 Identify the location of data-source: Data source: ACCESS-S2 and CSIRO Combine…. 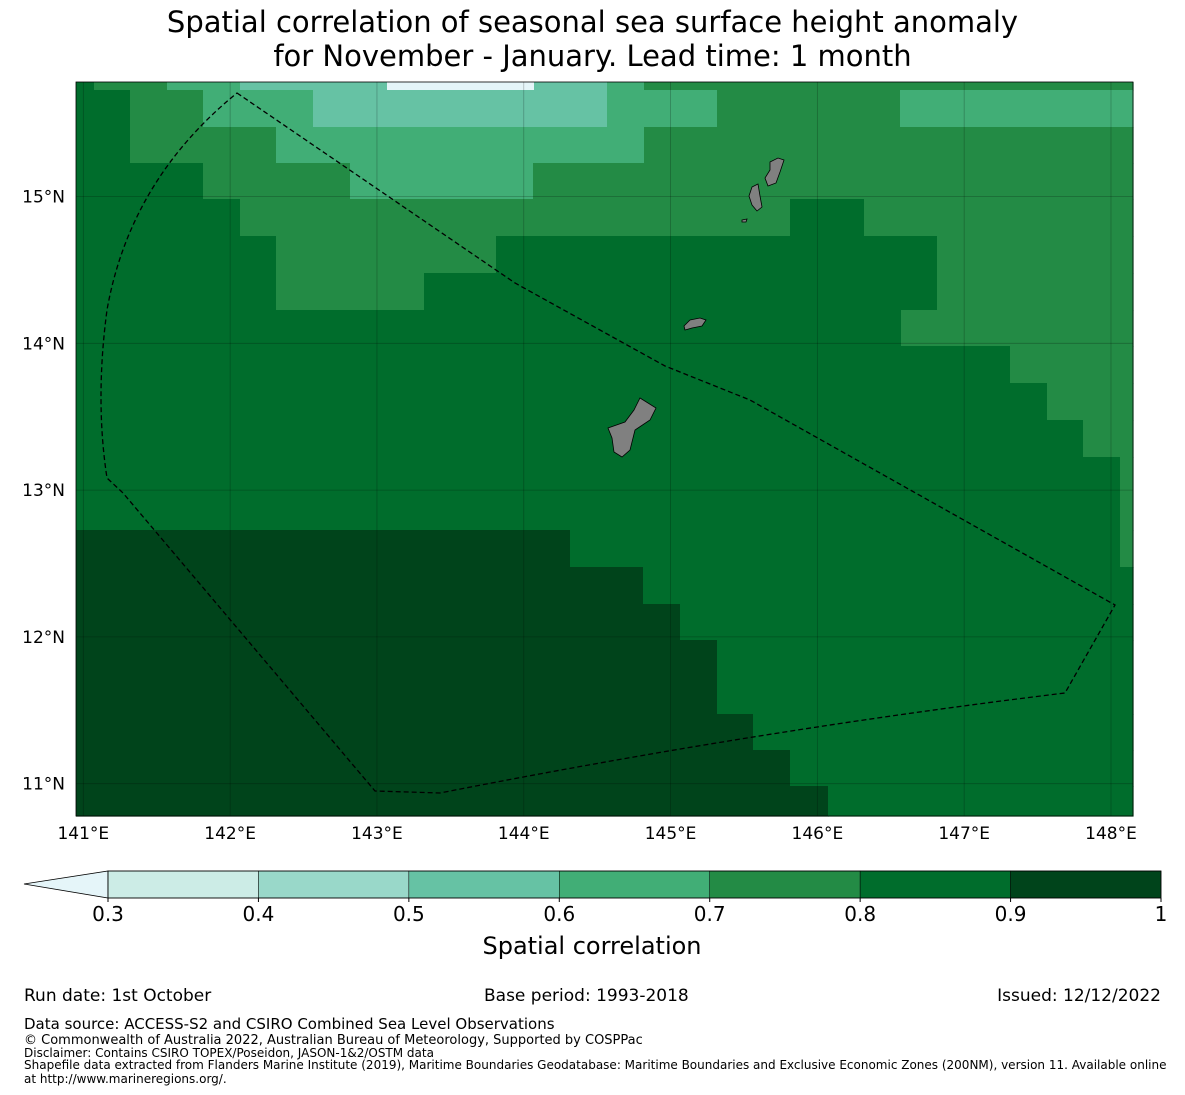
(289, 1024).